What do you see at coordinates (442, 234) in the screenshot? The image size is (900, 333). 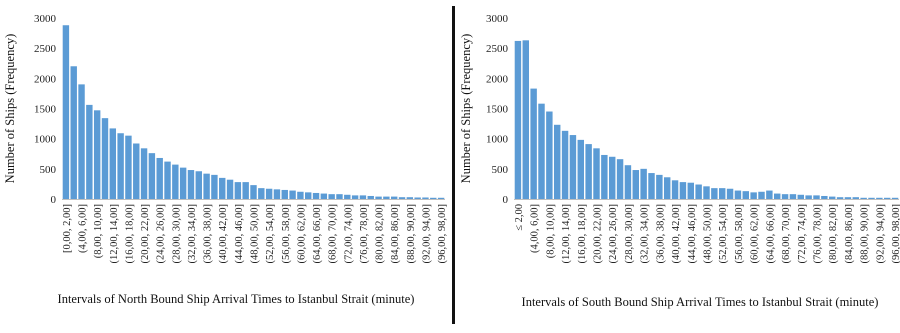 I see `x-tick-label: (96,00, 98,00]` at bounding box center [442, 234].